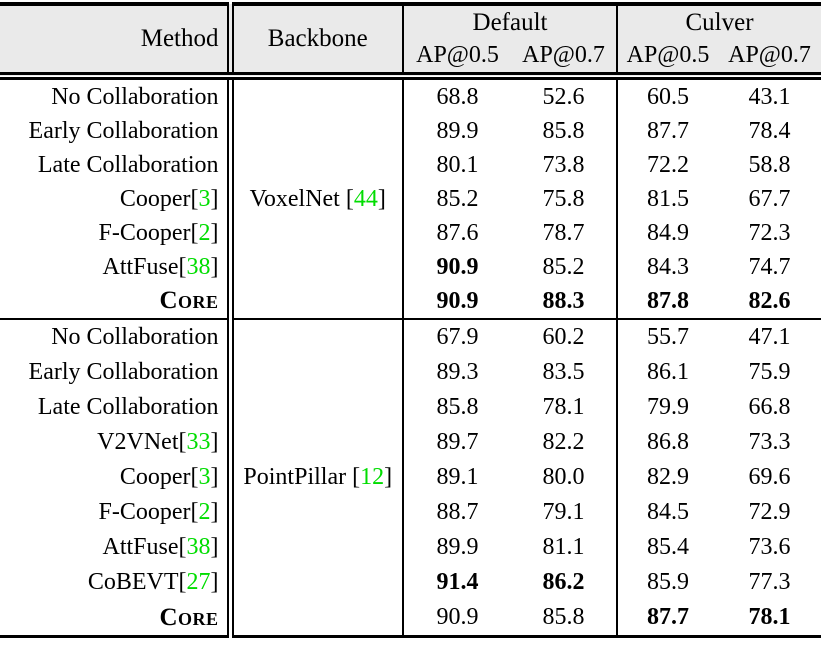 Image resolution: width=821 pixels, height=647 pixels. I want to click on method-cell: V2VNet[33], so click(117, 442).